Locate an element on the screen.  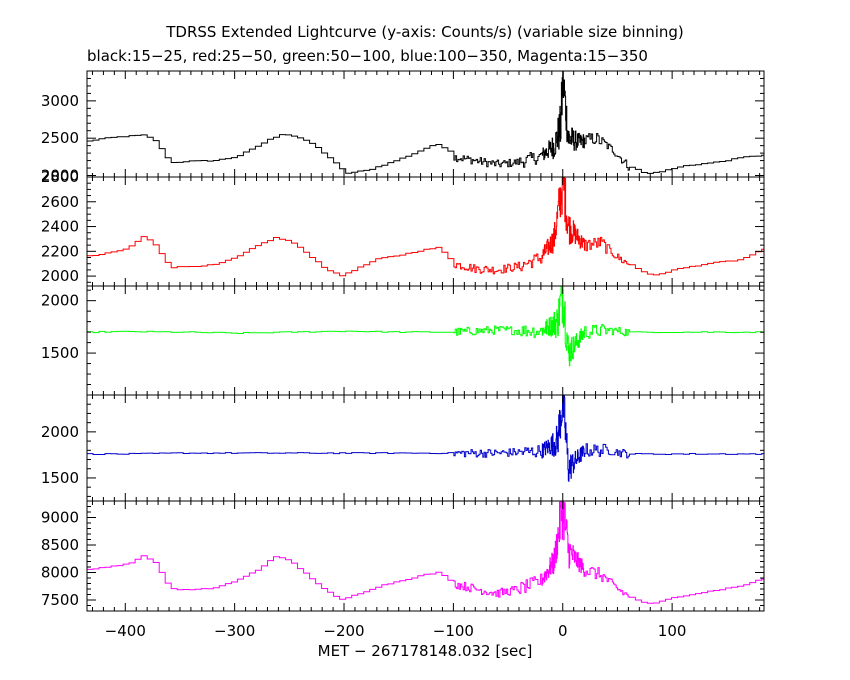
y-tick-label: 8000 is located at coordinates (60, 573).